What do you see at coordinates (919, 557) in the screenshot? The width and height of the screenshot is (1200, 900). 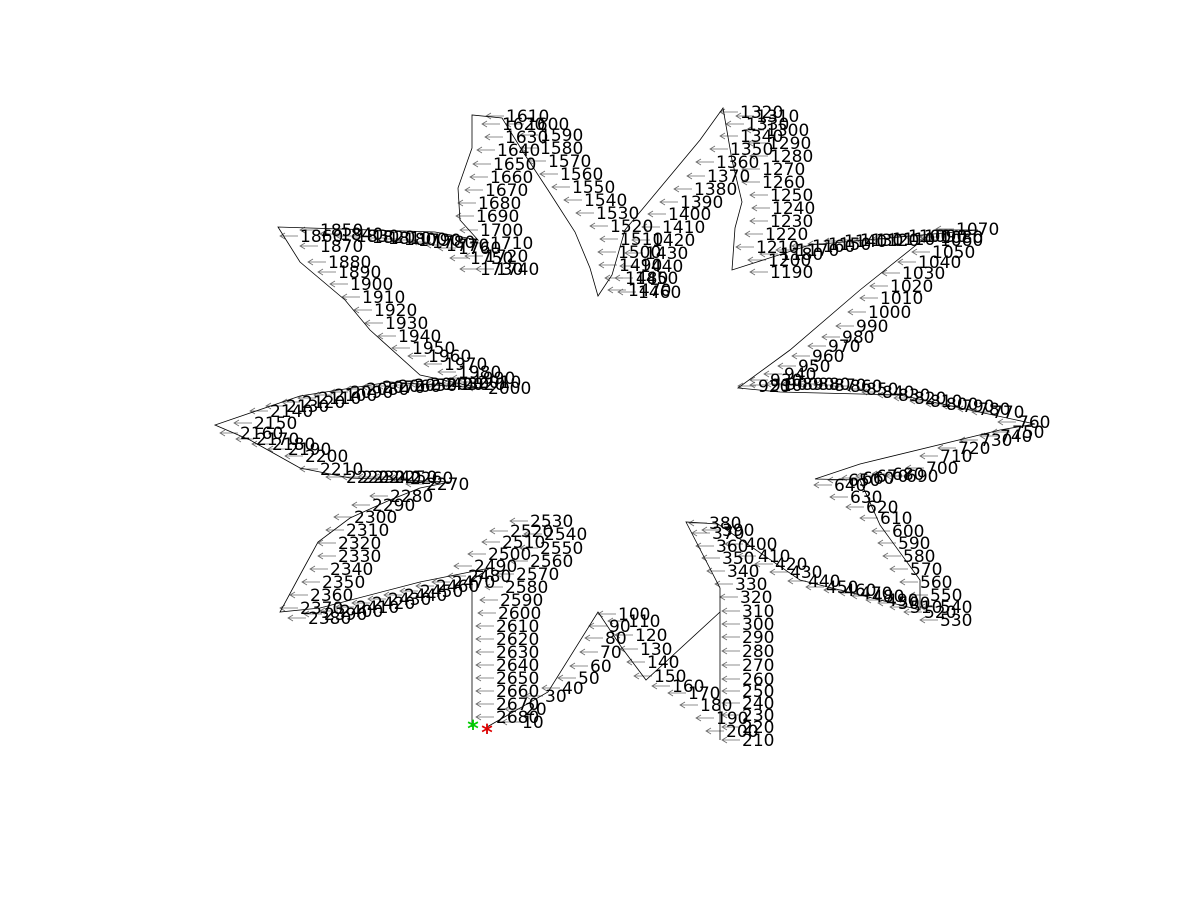 I see `index-label: 580` at bounding box center [919, 557].